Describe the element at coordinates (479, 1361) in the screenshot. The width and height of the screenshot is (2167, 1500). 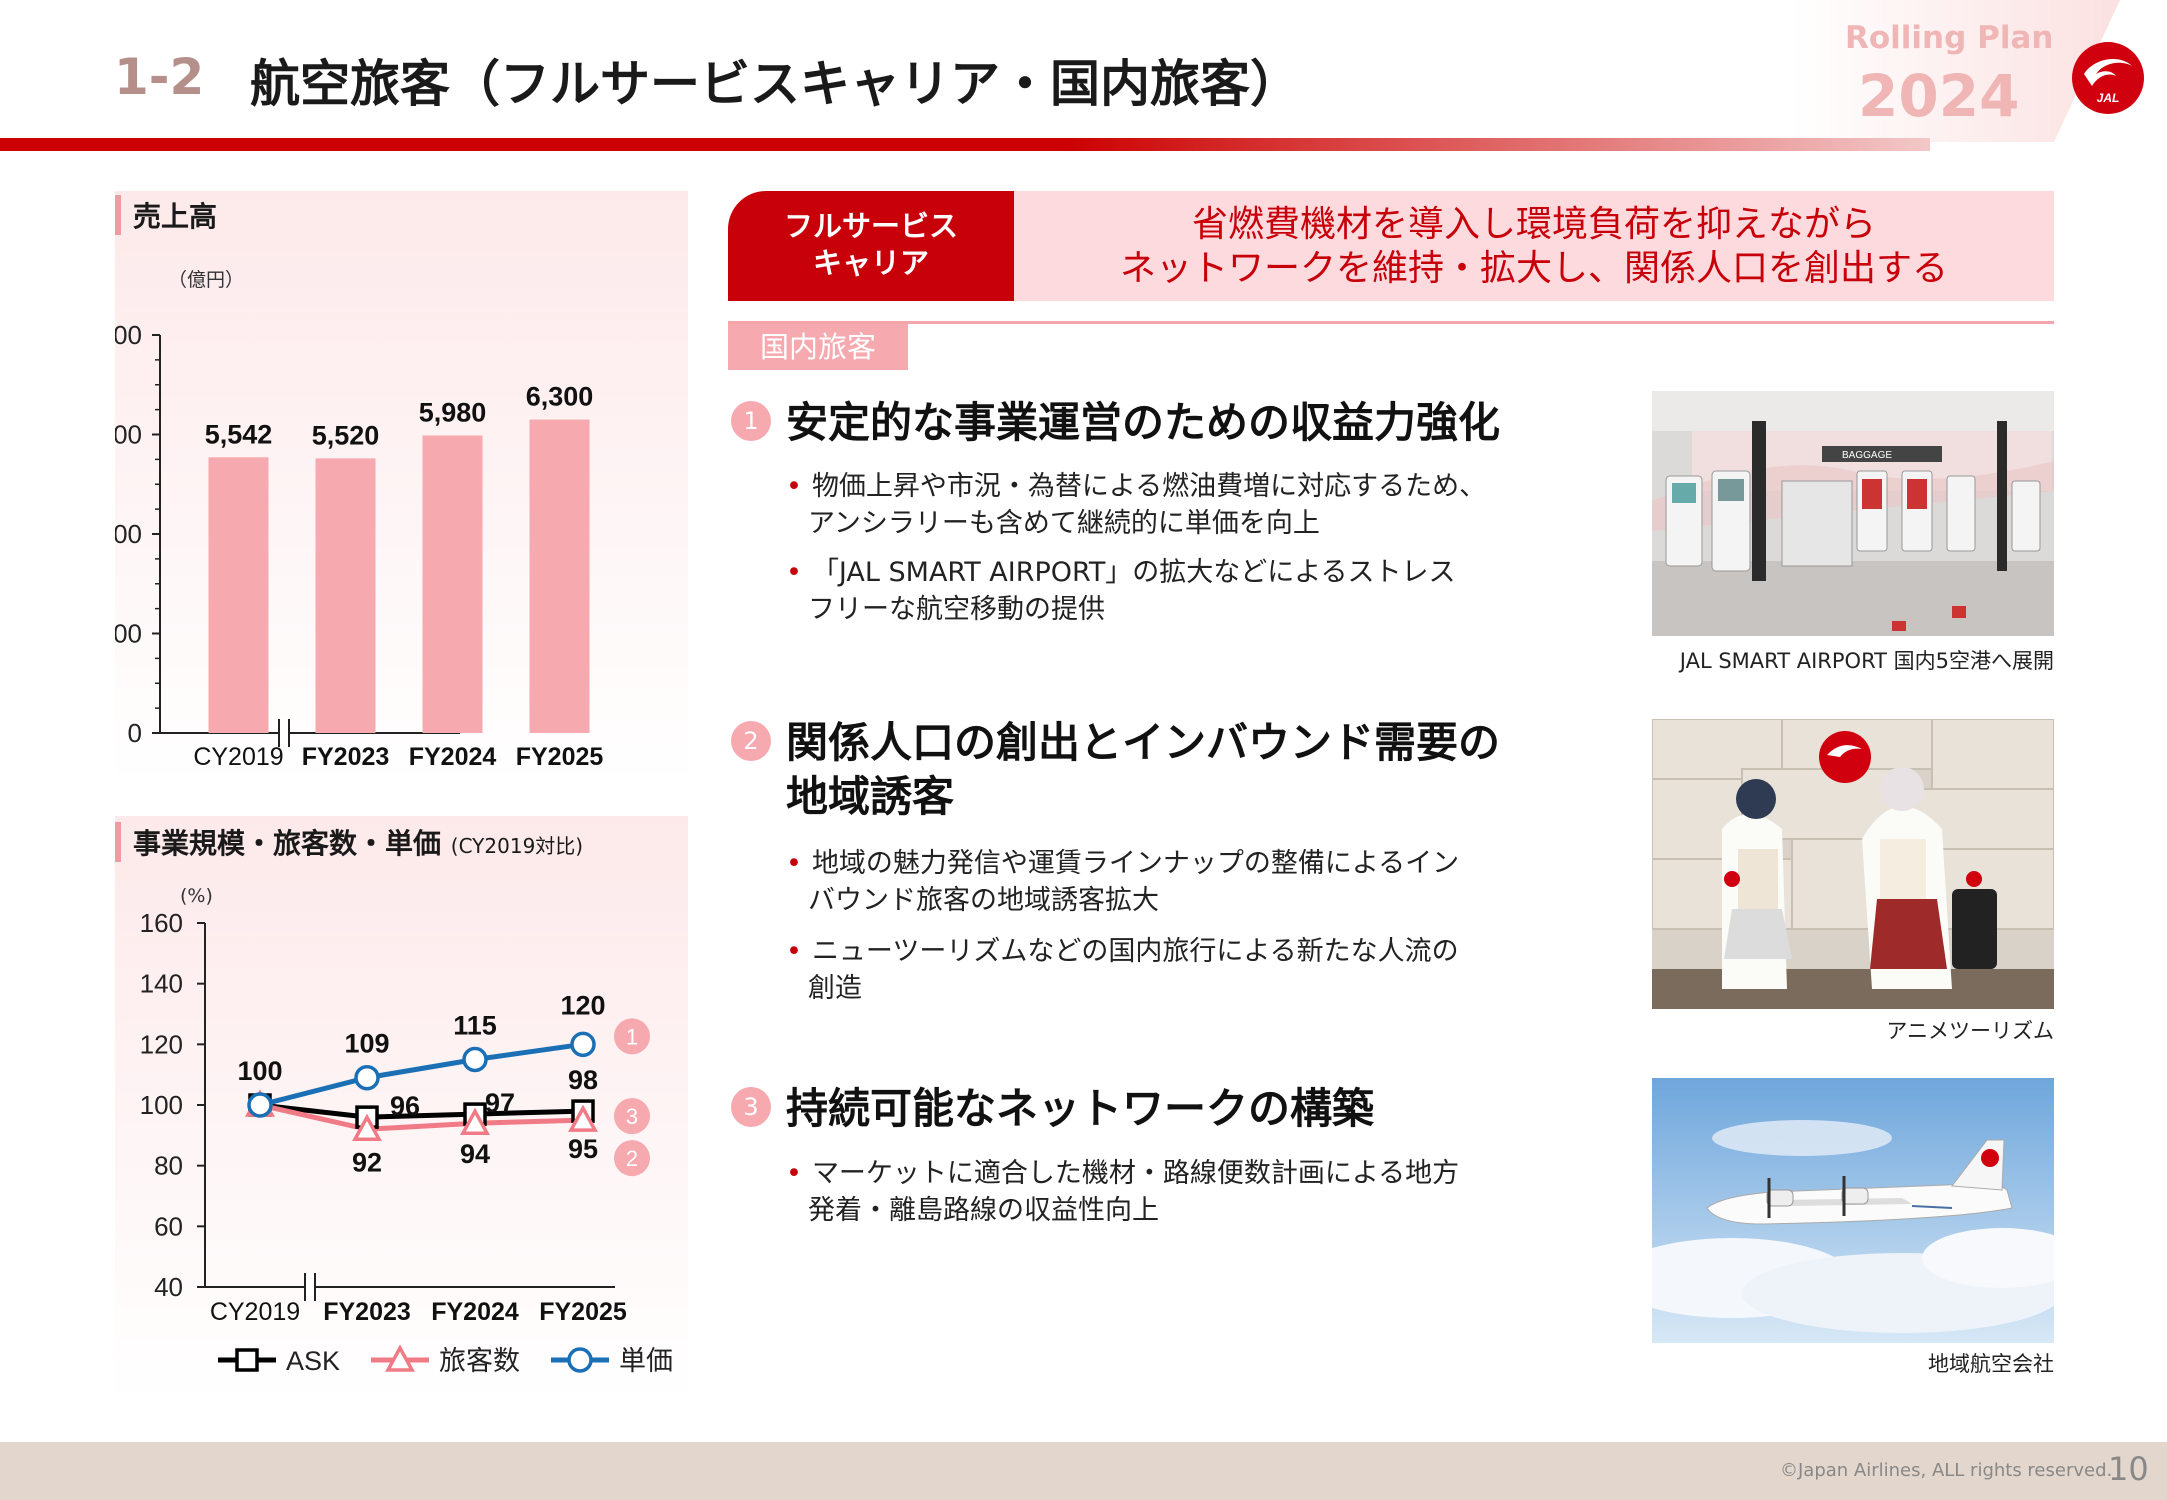
I see `legend-label: 旅客数` at that location.